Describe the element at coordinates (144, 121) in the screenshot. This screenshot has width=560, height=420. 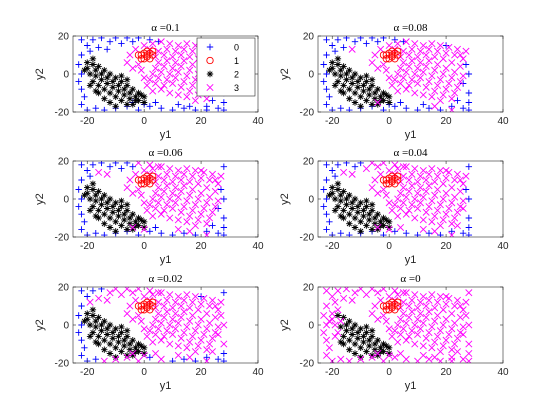
I see `x-tick-label: 0` at that location.